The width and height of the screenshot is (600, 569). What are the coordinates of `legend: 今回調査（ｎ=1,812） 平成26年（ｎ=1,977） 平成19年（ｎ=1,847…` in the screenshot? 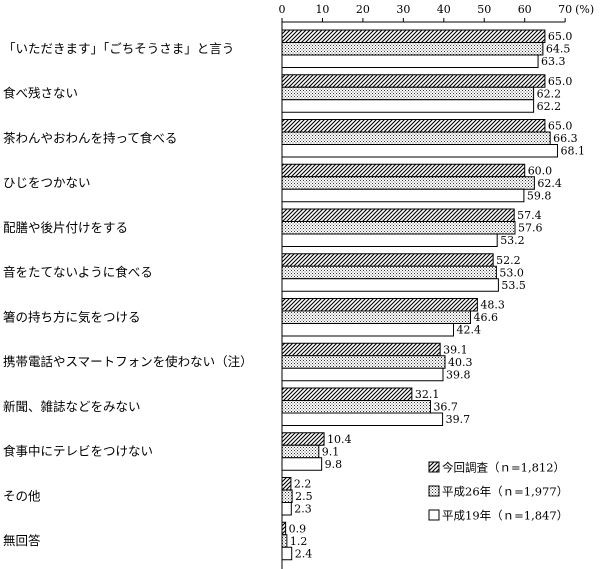 It's located at (498, 492).